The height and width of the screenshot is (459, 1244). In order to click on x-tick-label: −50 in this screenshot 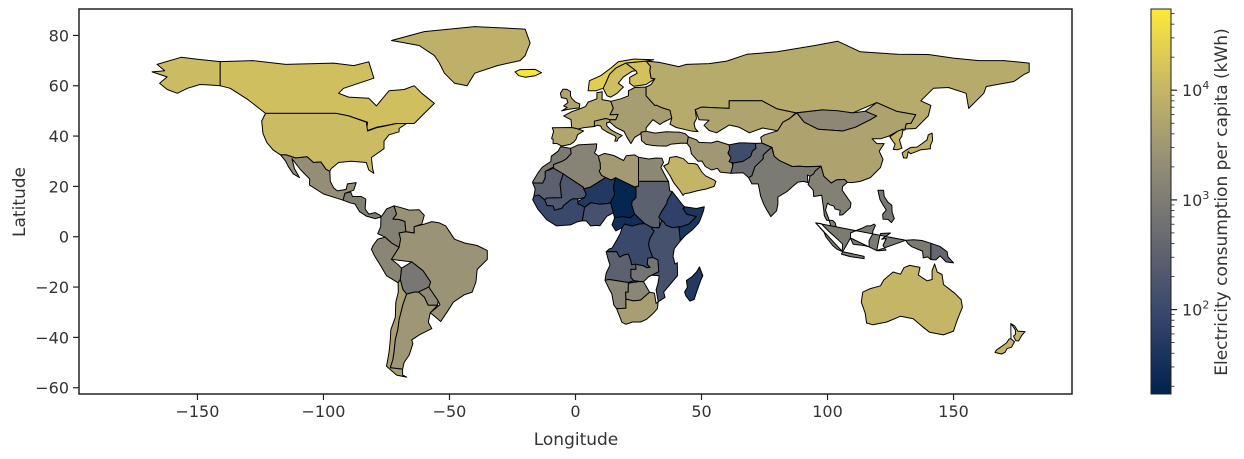, I will do `click(450, 411)`.